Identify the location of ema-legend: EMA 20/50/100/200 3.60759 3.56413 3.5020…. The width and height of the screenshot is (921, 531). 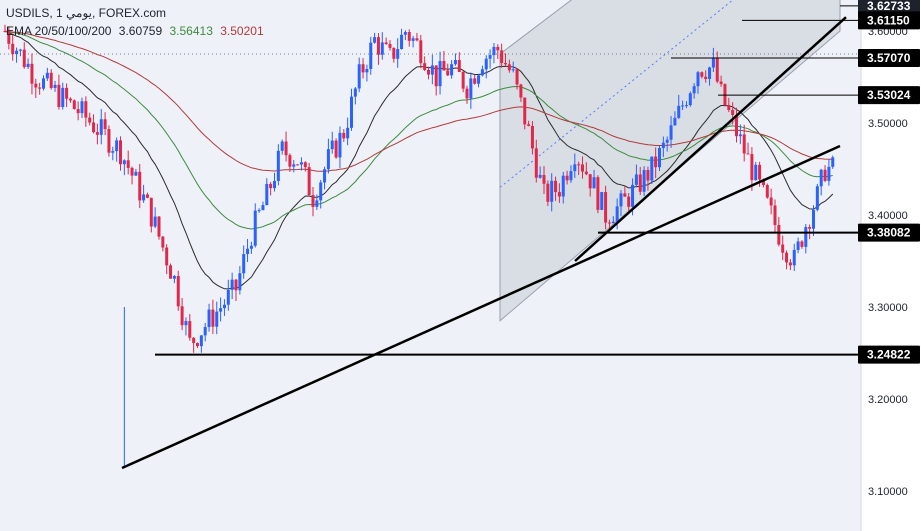
(137, 31).